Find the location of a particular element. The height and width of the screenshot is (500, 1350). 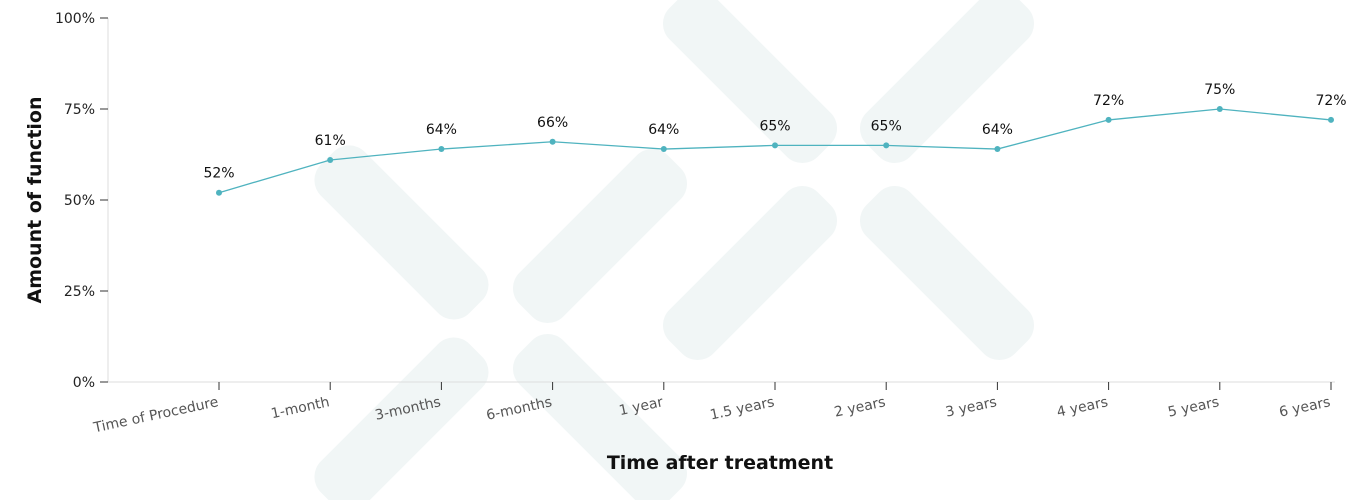

y-tick-label: 25% is located at coordinates (79, 292).